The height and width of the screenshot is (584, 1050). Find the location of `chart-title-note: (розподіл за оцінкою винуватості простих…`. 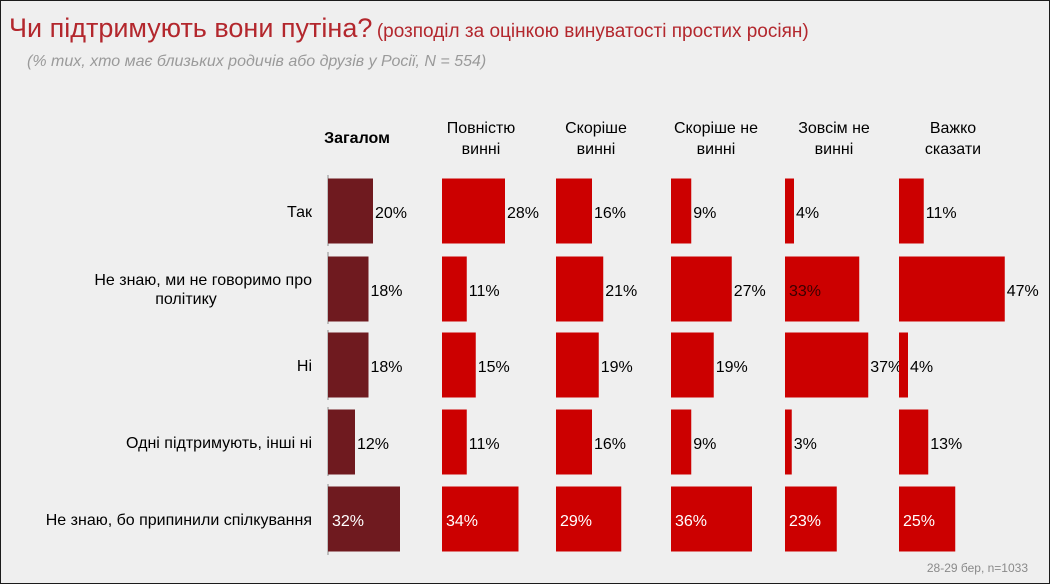

chart-title-note: (розподіл за оцінкою винуватості простих… is located at coordinates (592, 31).